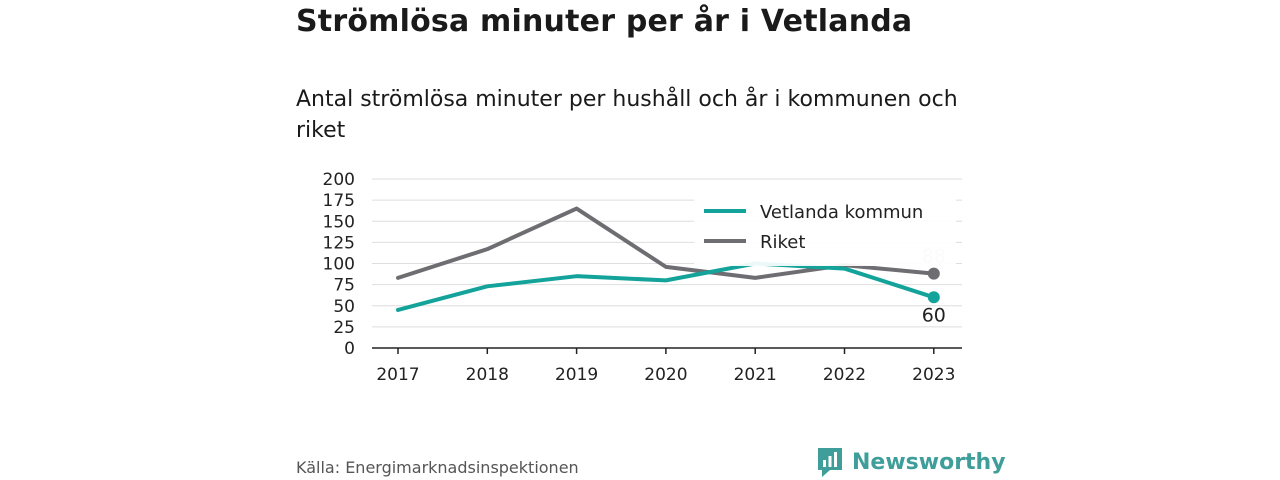 Image resolution: width=1280 pixels, height=480 pixels. Describe the element at coordinates (437, 467) in the screenshot. I see `source-note: Källa: Energimarknadsinspektionen` at that location.